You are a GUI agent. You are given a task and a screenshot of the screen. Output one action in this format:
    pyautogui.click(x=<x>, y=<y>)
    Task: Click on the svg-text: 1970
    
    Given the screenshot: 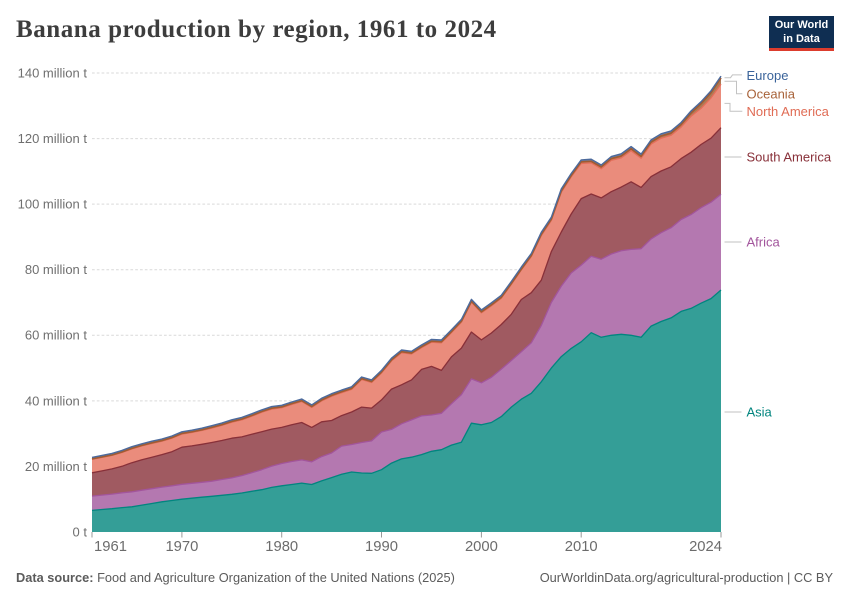 What is the action you would take?
    pyautogui.click(x=181, y=547)
    